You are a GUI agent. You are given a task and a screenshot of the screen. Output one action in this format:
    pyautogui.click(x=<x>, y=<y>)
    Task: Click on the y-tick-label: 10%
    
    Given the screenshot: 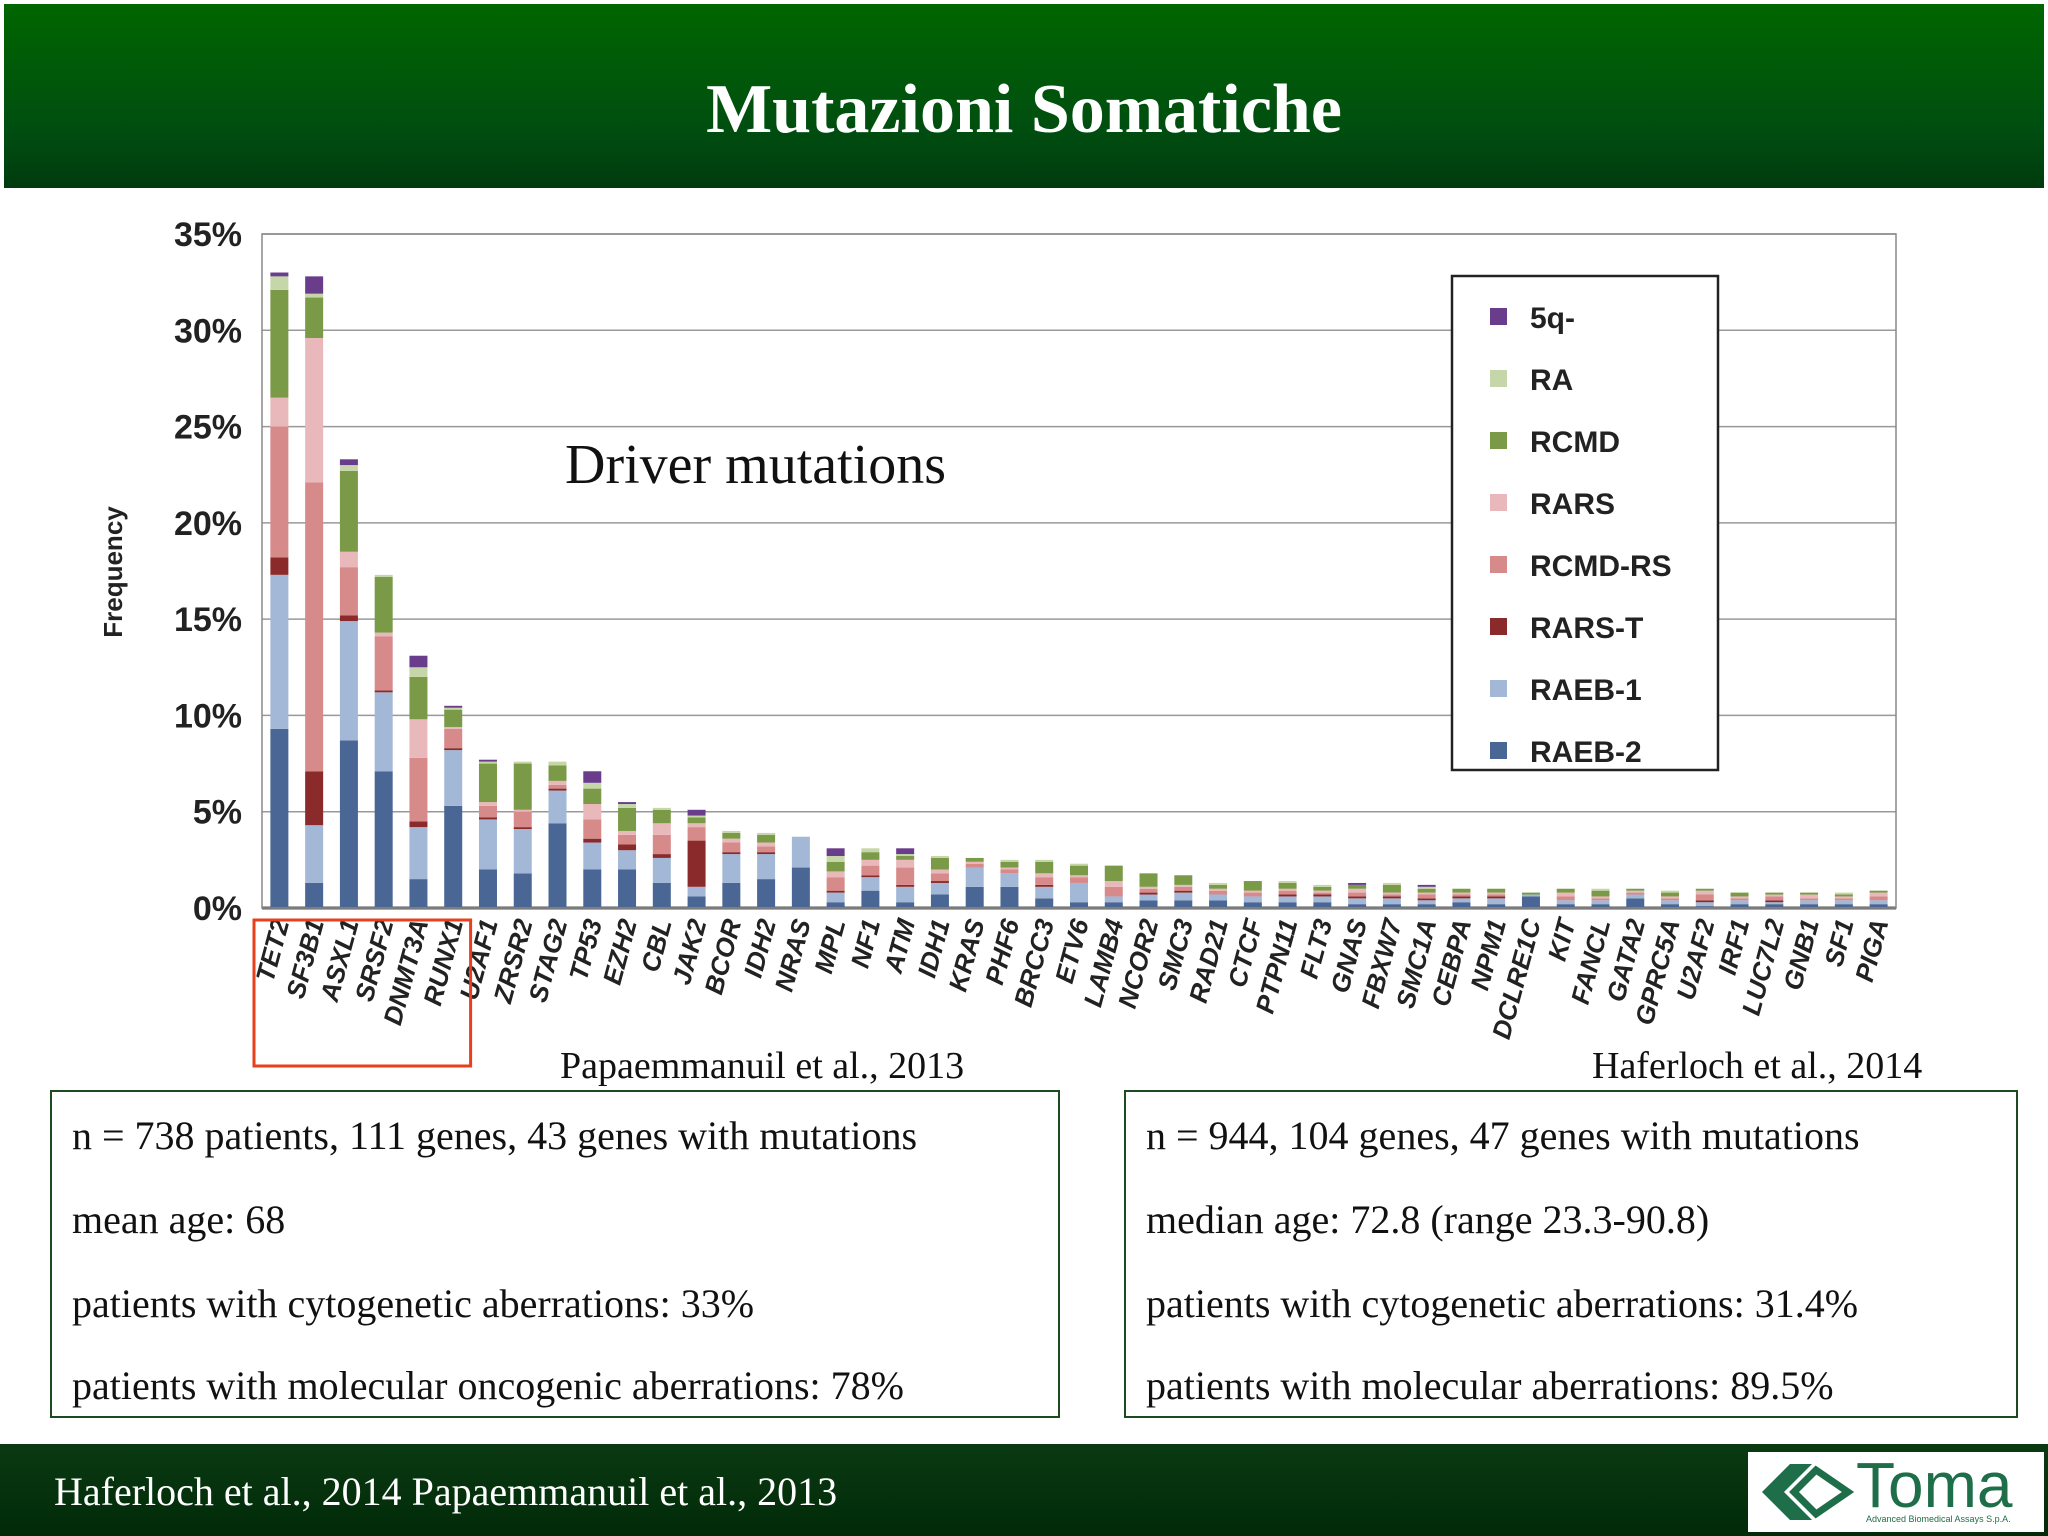 What is the action you would take?
    pyautogui.click(x=208, y=716)
    